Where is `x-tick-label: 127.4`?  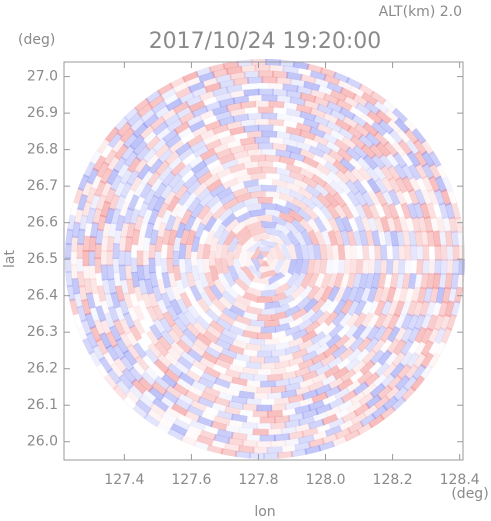 x-tick-label: 127.4 is located at coordinates (124, 480).